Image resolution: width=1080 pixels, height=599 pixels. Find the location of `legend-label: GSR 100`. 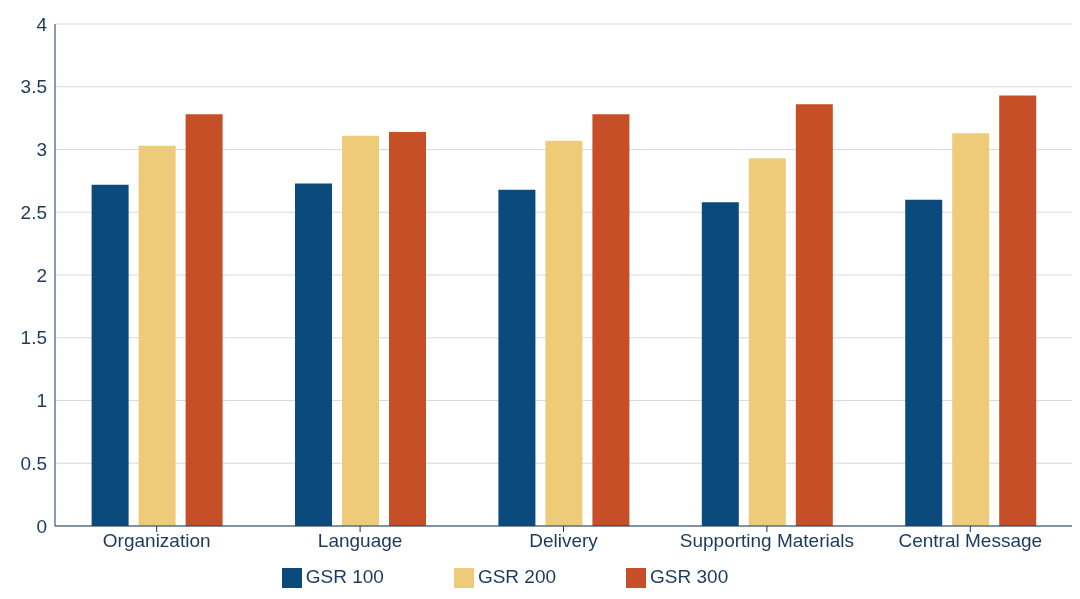

legend-label: GSR 100 is located at coordinates (344, 576).